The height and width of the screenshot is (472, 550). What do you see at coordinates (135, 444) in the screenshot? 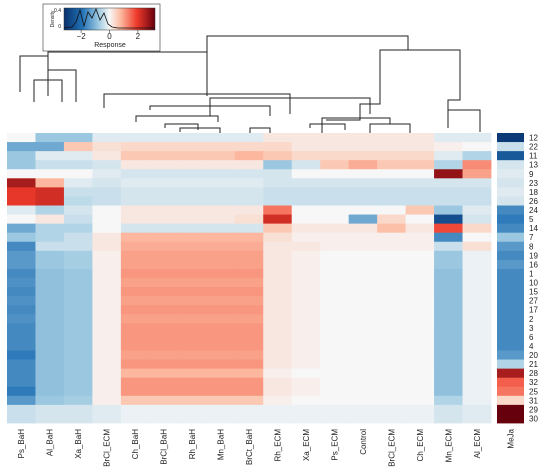
I see `column-label: Ch_BaH` at bounding box center [135, 444].